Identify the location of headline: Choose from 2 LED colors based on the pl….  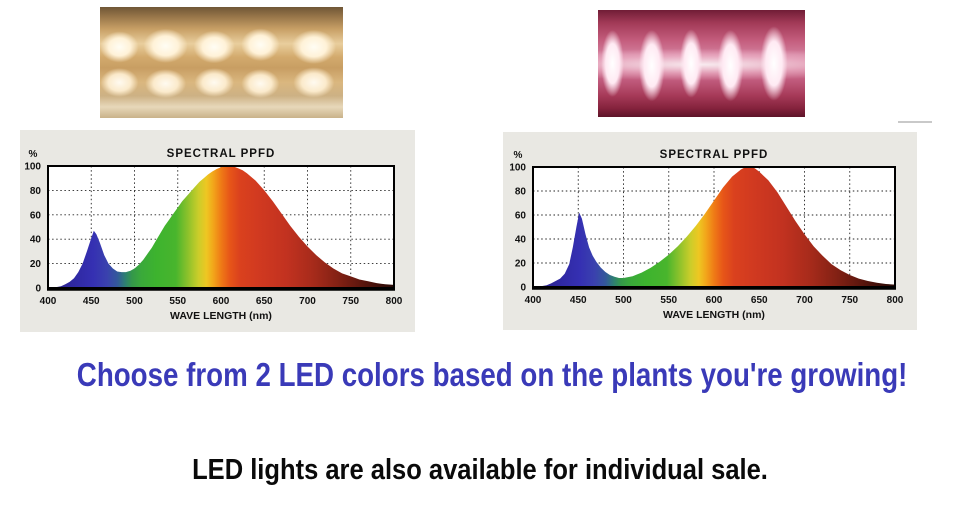
(492, 374).